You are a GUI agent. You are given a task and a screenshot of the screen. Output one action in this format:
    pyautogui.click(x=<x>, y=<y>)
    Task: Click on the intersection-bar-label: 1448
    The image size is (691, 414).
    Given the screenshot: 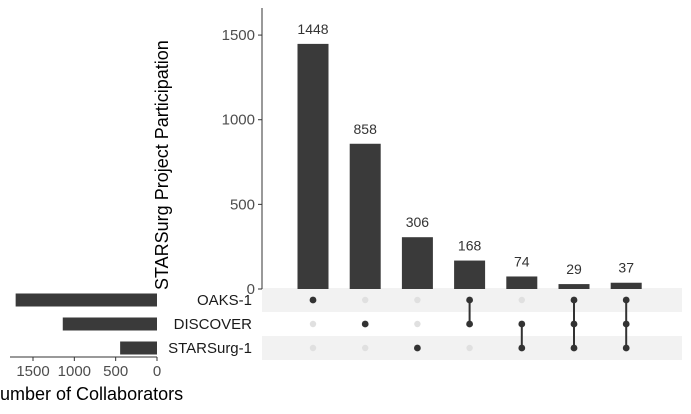 What is the action you would take?
    pyautogui.click(x=312, y=29)
    